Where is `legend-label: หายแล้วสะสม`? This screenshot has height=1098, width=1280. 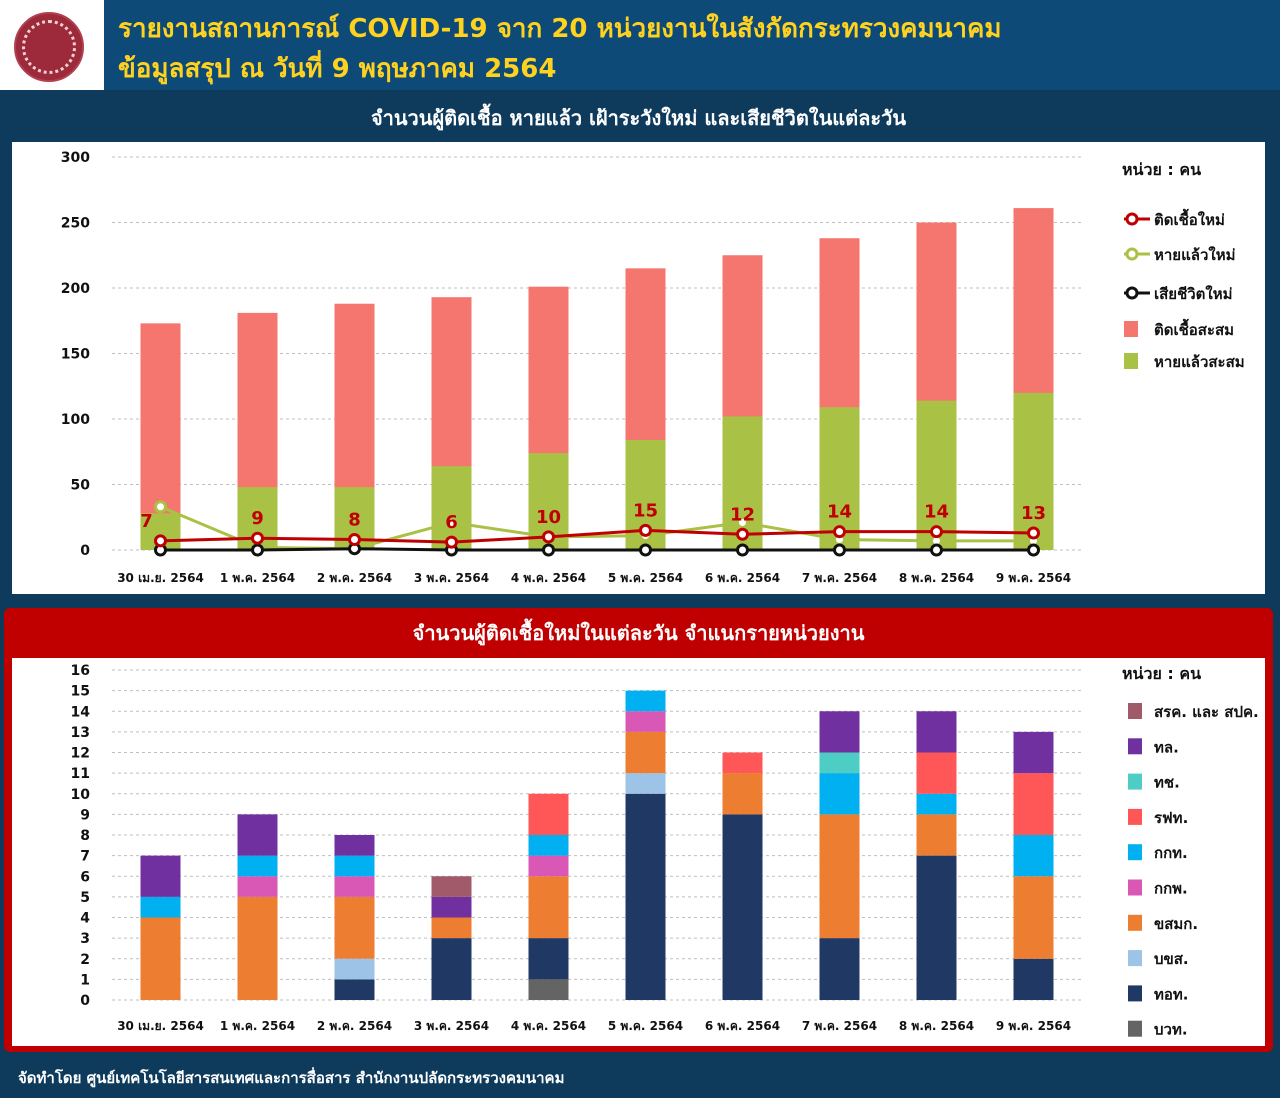
legend-label: หายแล้วสะสม is located at coordinates (1199, 362).